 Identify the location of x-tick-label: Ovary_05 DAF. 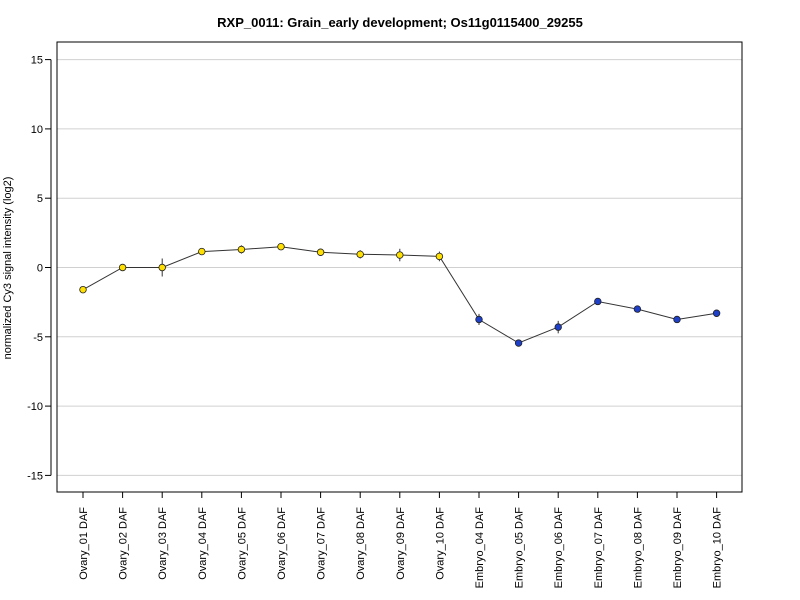
(242, 543).